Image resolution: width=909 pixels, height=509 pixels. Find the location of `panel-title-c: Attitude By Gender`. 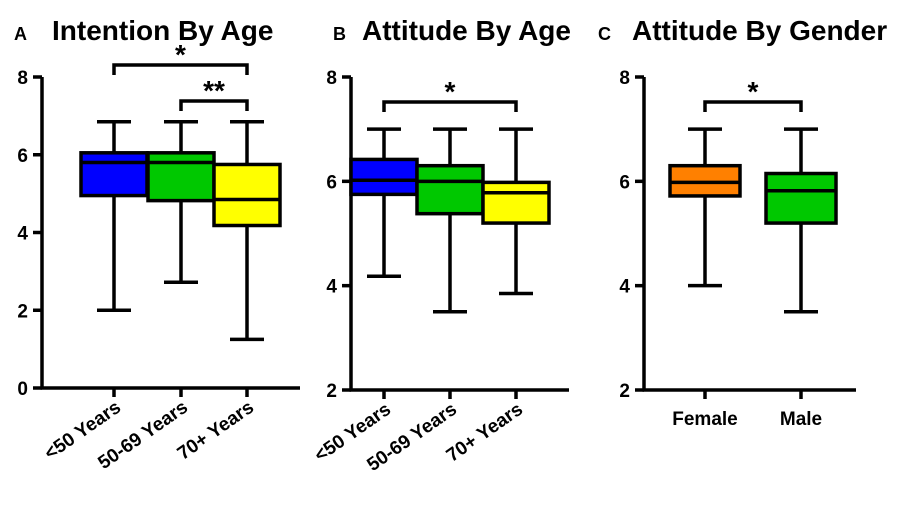

panel-title-c: Attitude By Gender is located at coordinates (759, 30).